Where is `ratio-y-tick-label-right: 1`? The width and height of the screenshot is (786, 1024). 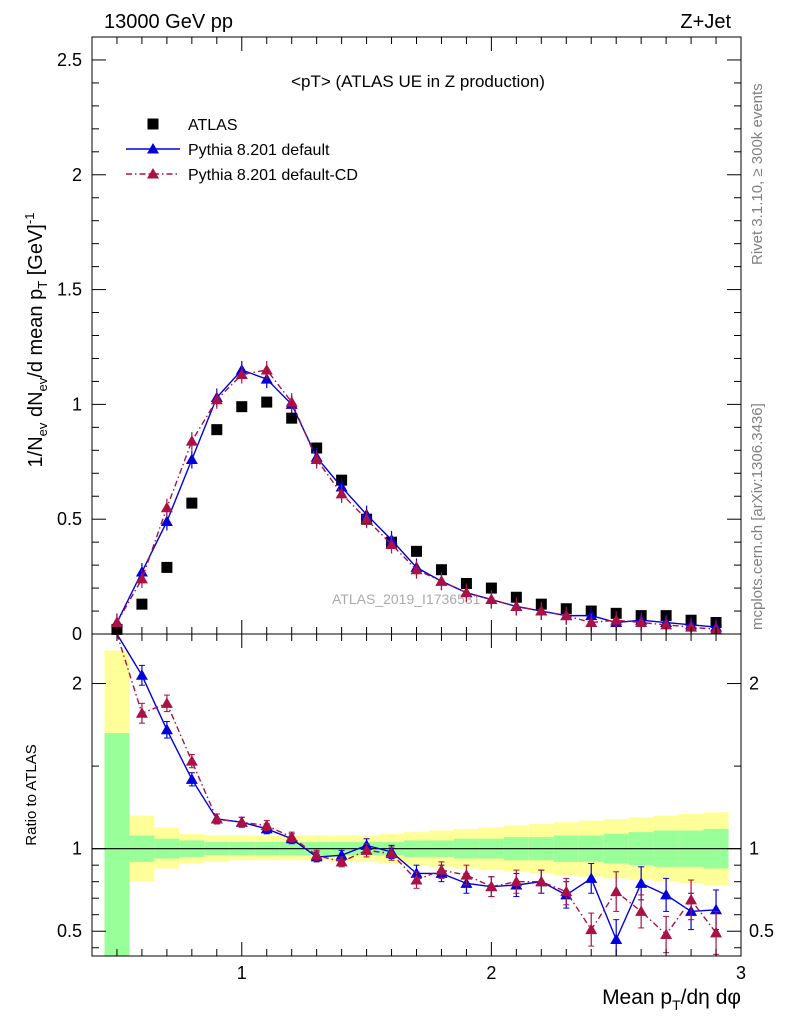 ratio-y-tick-label-right: 1 is located at coordinates (754, 849).